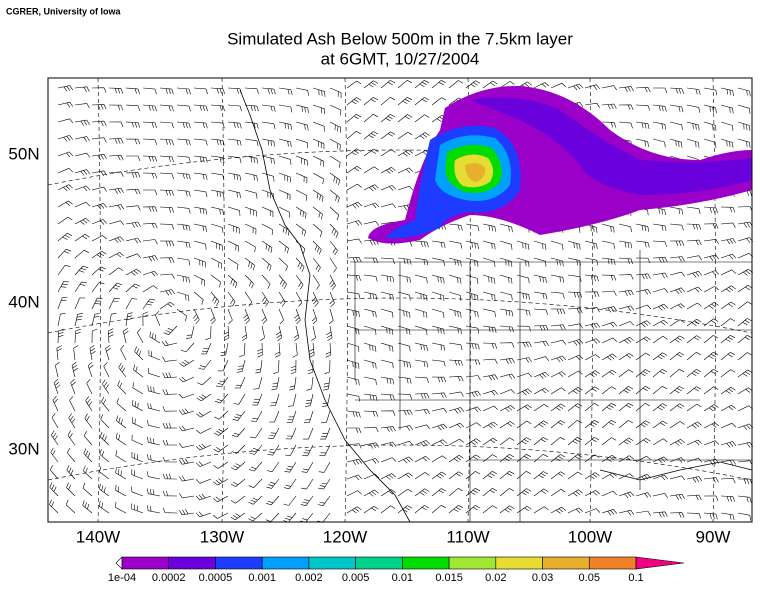 The width and height of the screenshot is (760, 592). I want to click on longitude-label: 120W, so click(345, 536).